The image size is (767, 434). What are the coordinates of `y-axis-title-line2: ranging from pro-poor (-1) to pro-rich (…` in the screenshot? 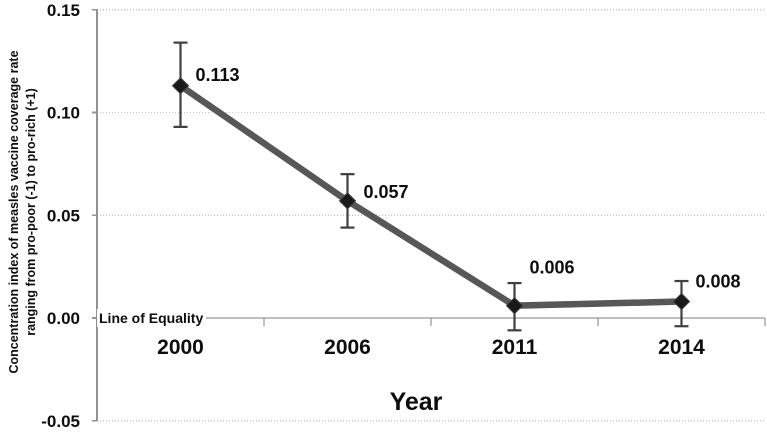 It's located at (31, 212).